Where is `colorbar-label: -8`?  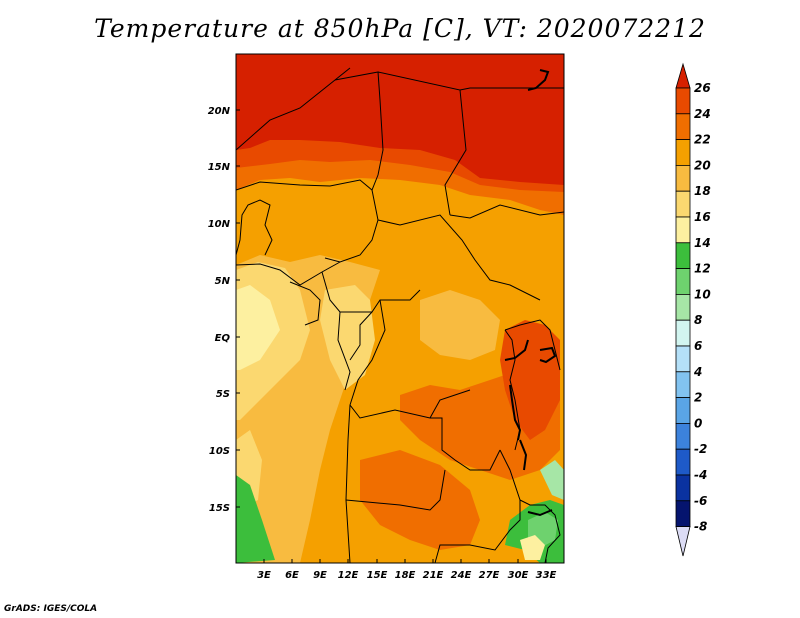 colorbar-label: -8 is located at coordinates (700, 527).